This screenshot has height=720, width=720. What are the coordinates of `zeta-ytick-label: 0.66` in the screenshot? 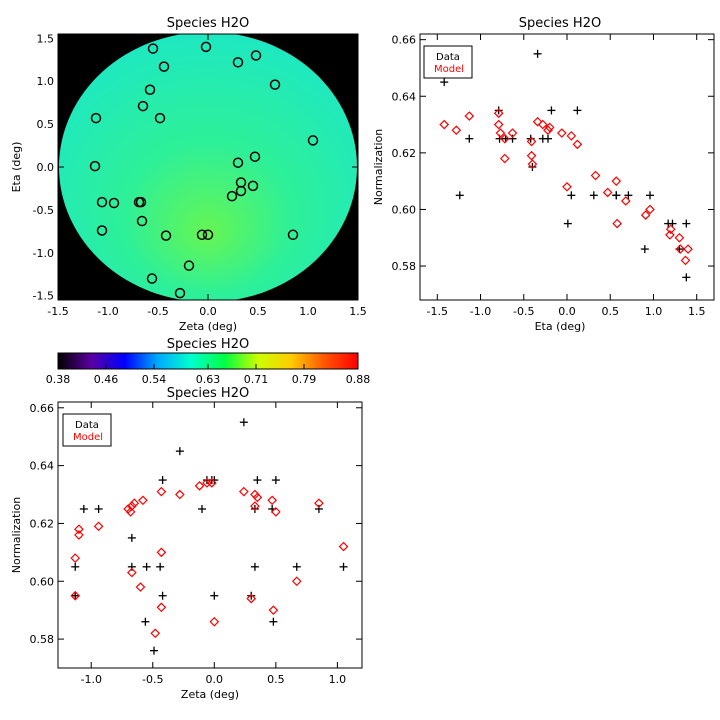 It's located at (42, 408).